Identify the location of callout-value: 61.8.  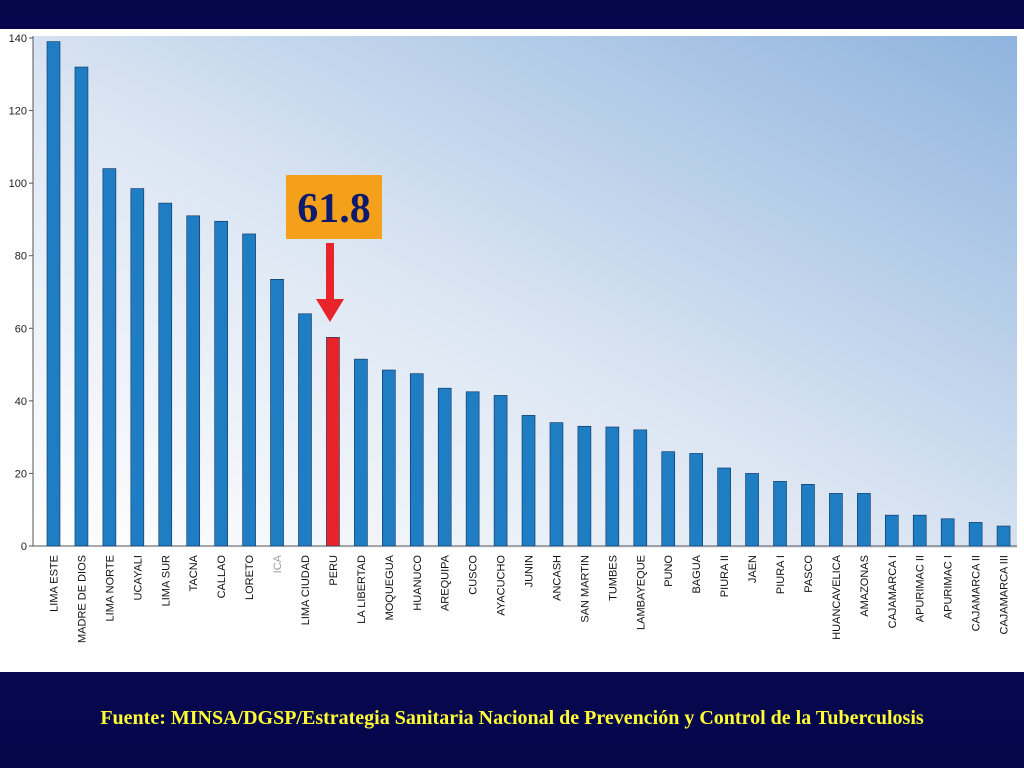
(334, 209).